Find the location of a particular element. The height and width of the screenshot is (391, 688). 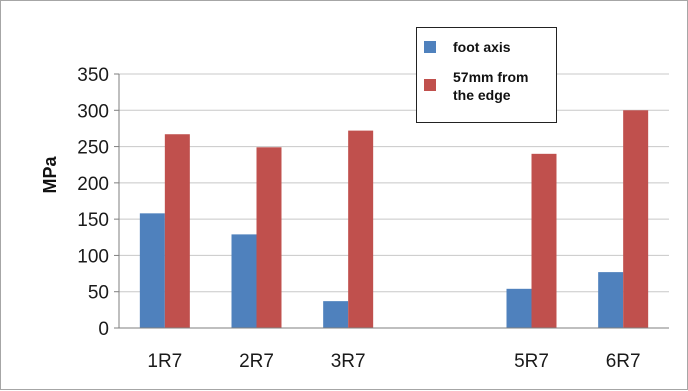

legend-item-foot-axis: foot axis is located at coordinates (486, 48).